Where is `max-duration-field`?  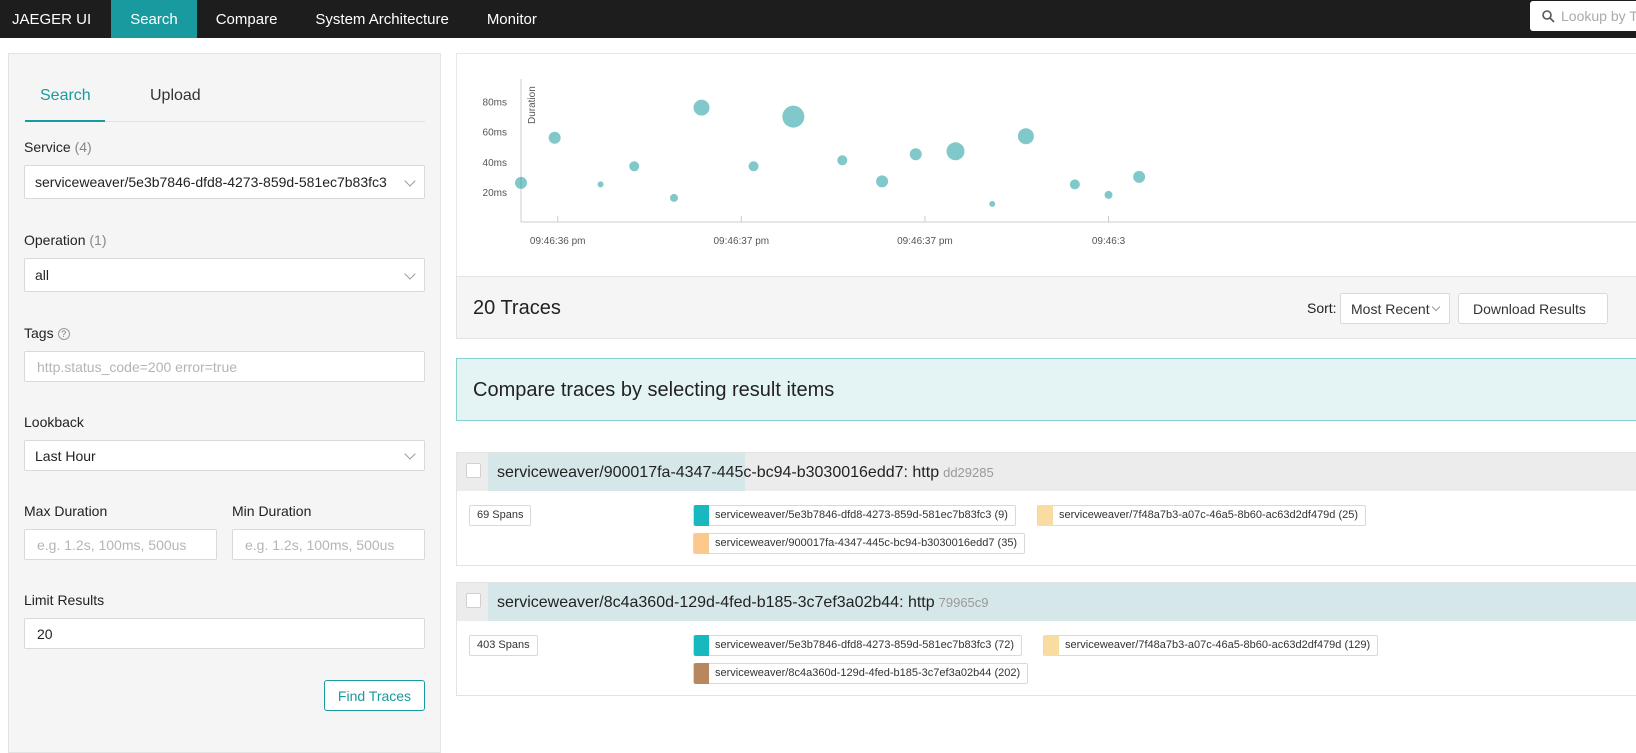
max-duration-field is located at coordinates (120, 544).